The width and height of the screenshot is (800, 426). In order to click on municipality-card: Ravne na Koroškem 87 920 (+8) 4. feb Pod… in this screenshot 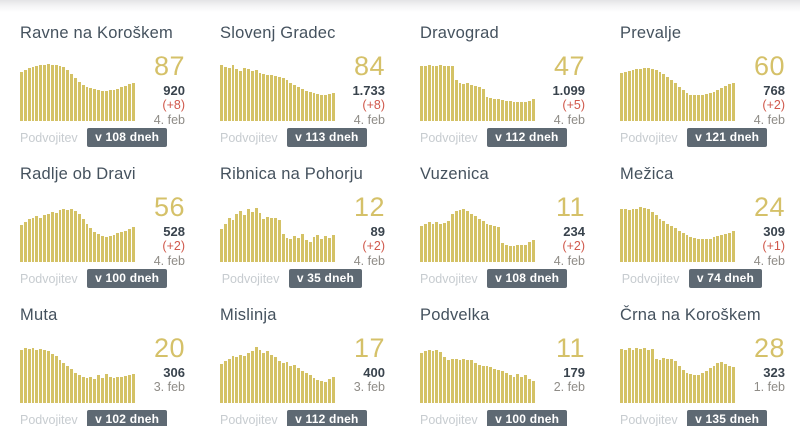, I will do `click(100, 79)`.